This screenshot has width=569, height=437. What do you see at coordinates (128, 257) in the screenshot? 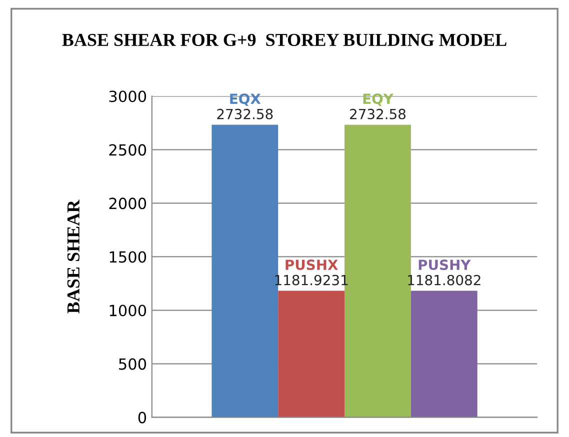
I see `y-tick-label: 1500` at bounding box center [128, 257].